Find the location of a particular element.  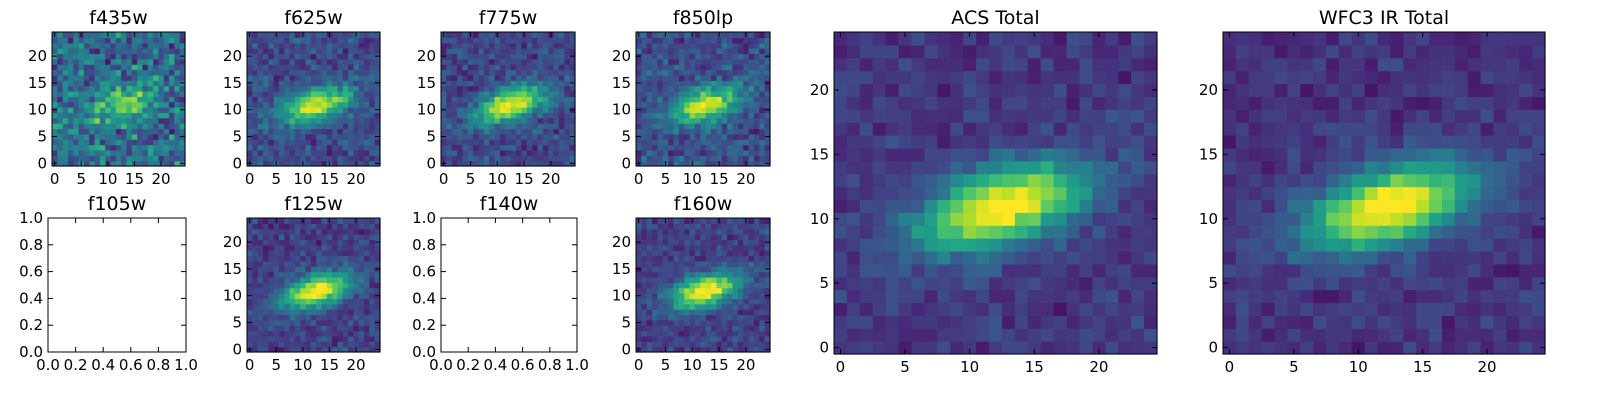

x-tick-label: 0 is located at coordinates (55, 179).